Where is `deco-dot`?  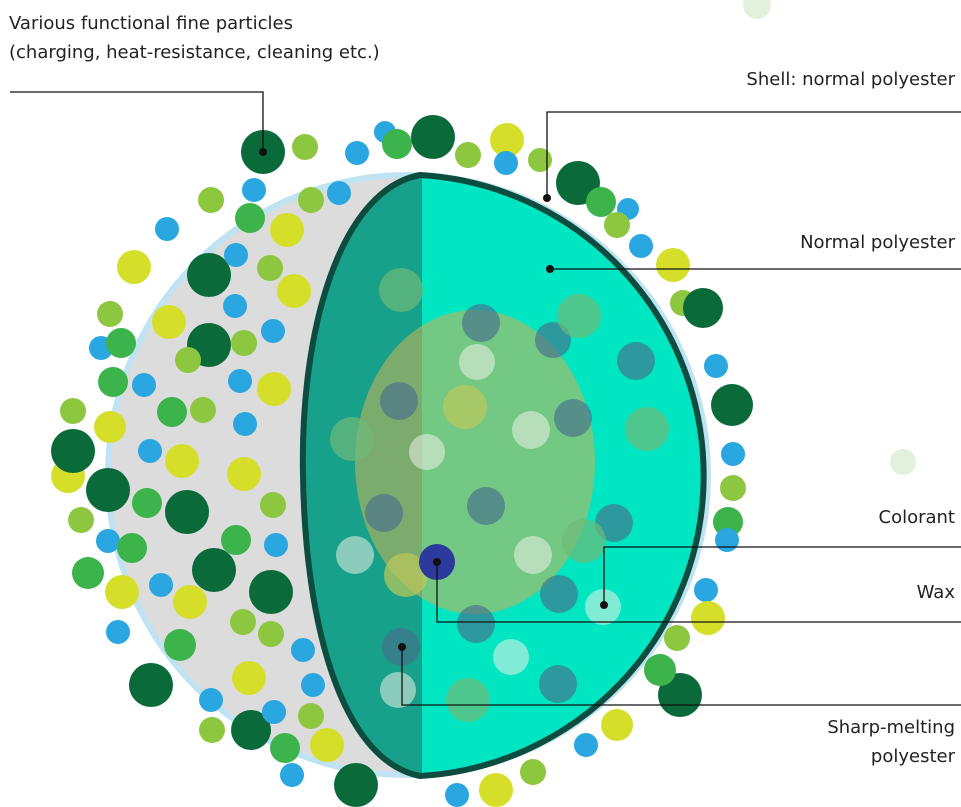 deco-dot is located at coordinates (757, 9).